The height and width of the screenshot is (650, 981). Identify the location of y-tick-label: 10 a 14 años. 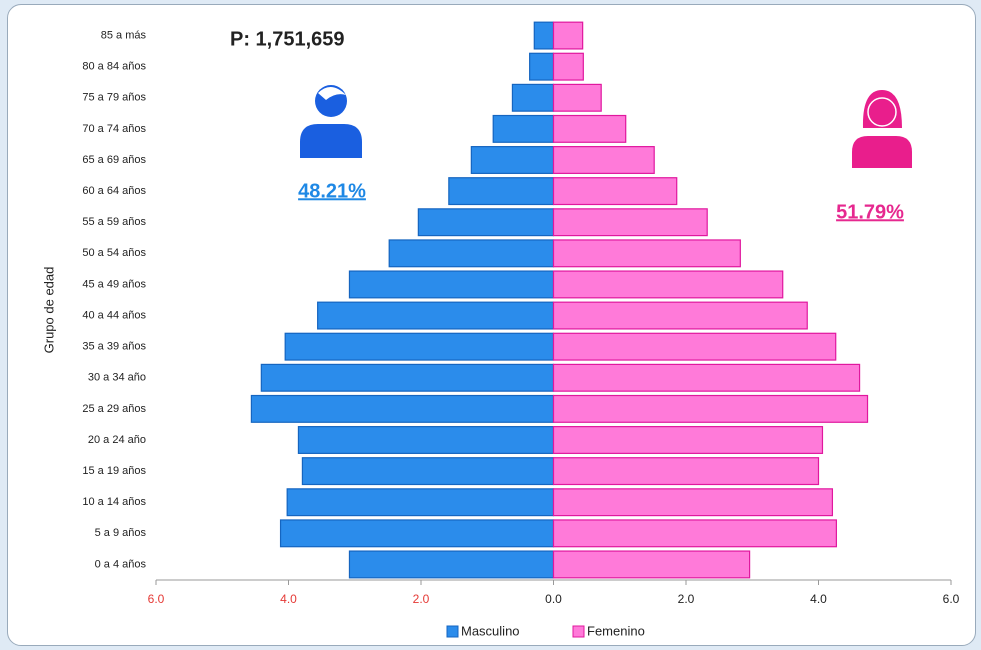
(114, 502).